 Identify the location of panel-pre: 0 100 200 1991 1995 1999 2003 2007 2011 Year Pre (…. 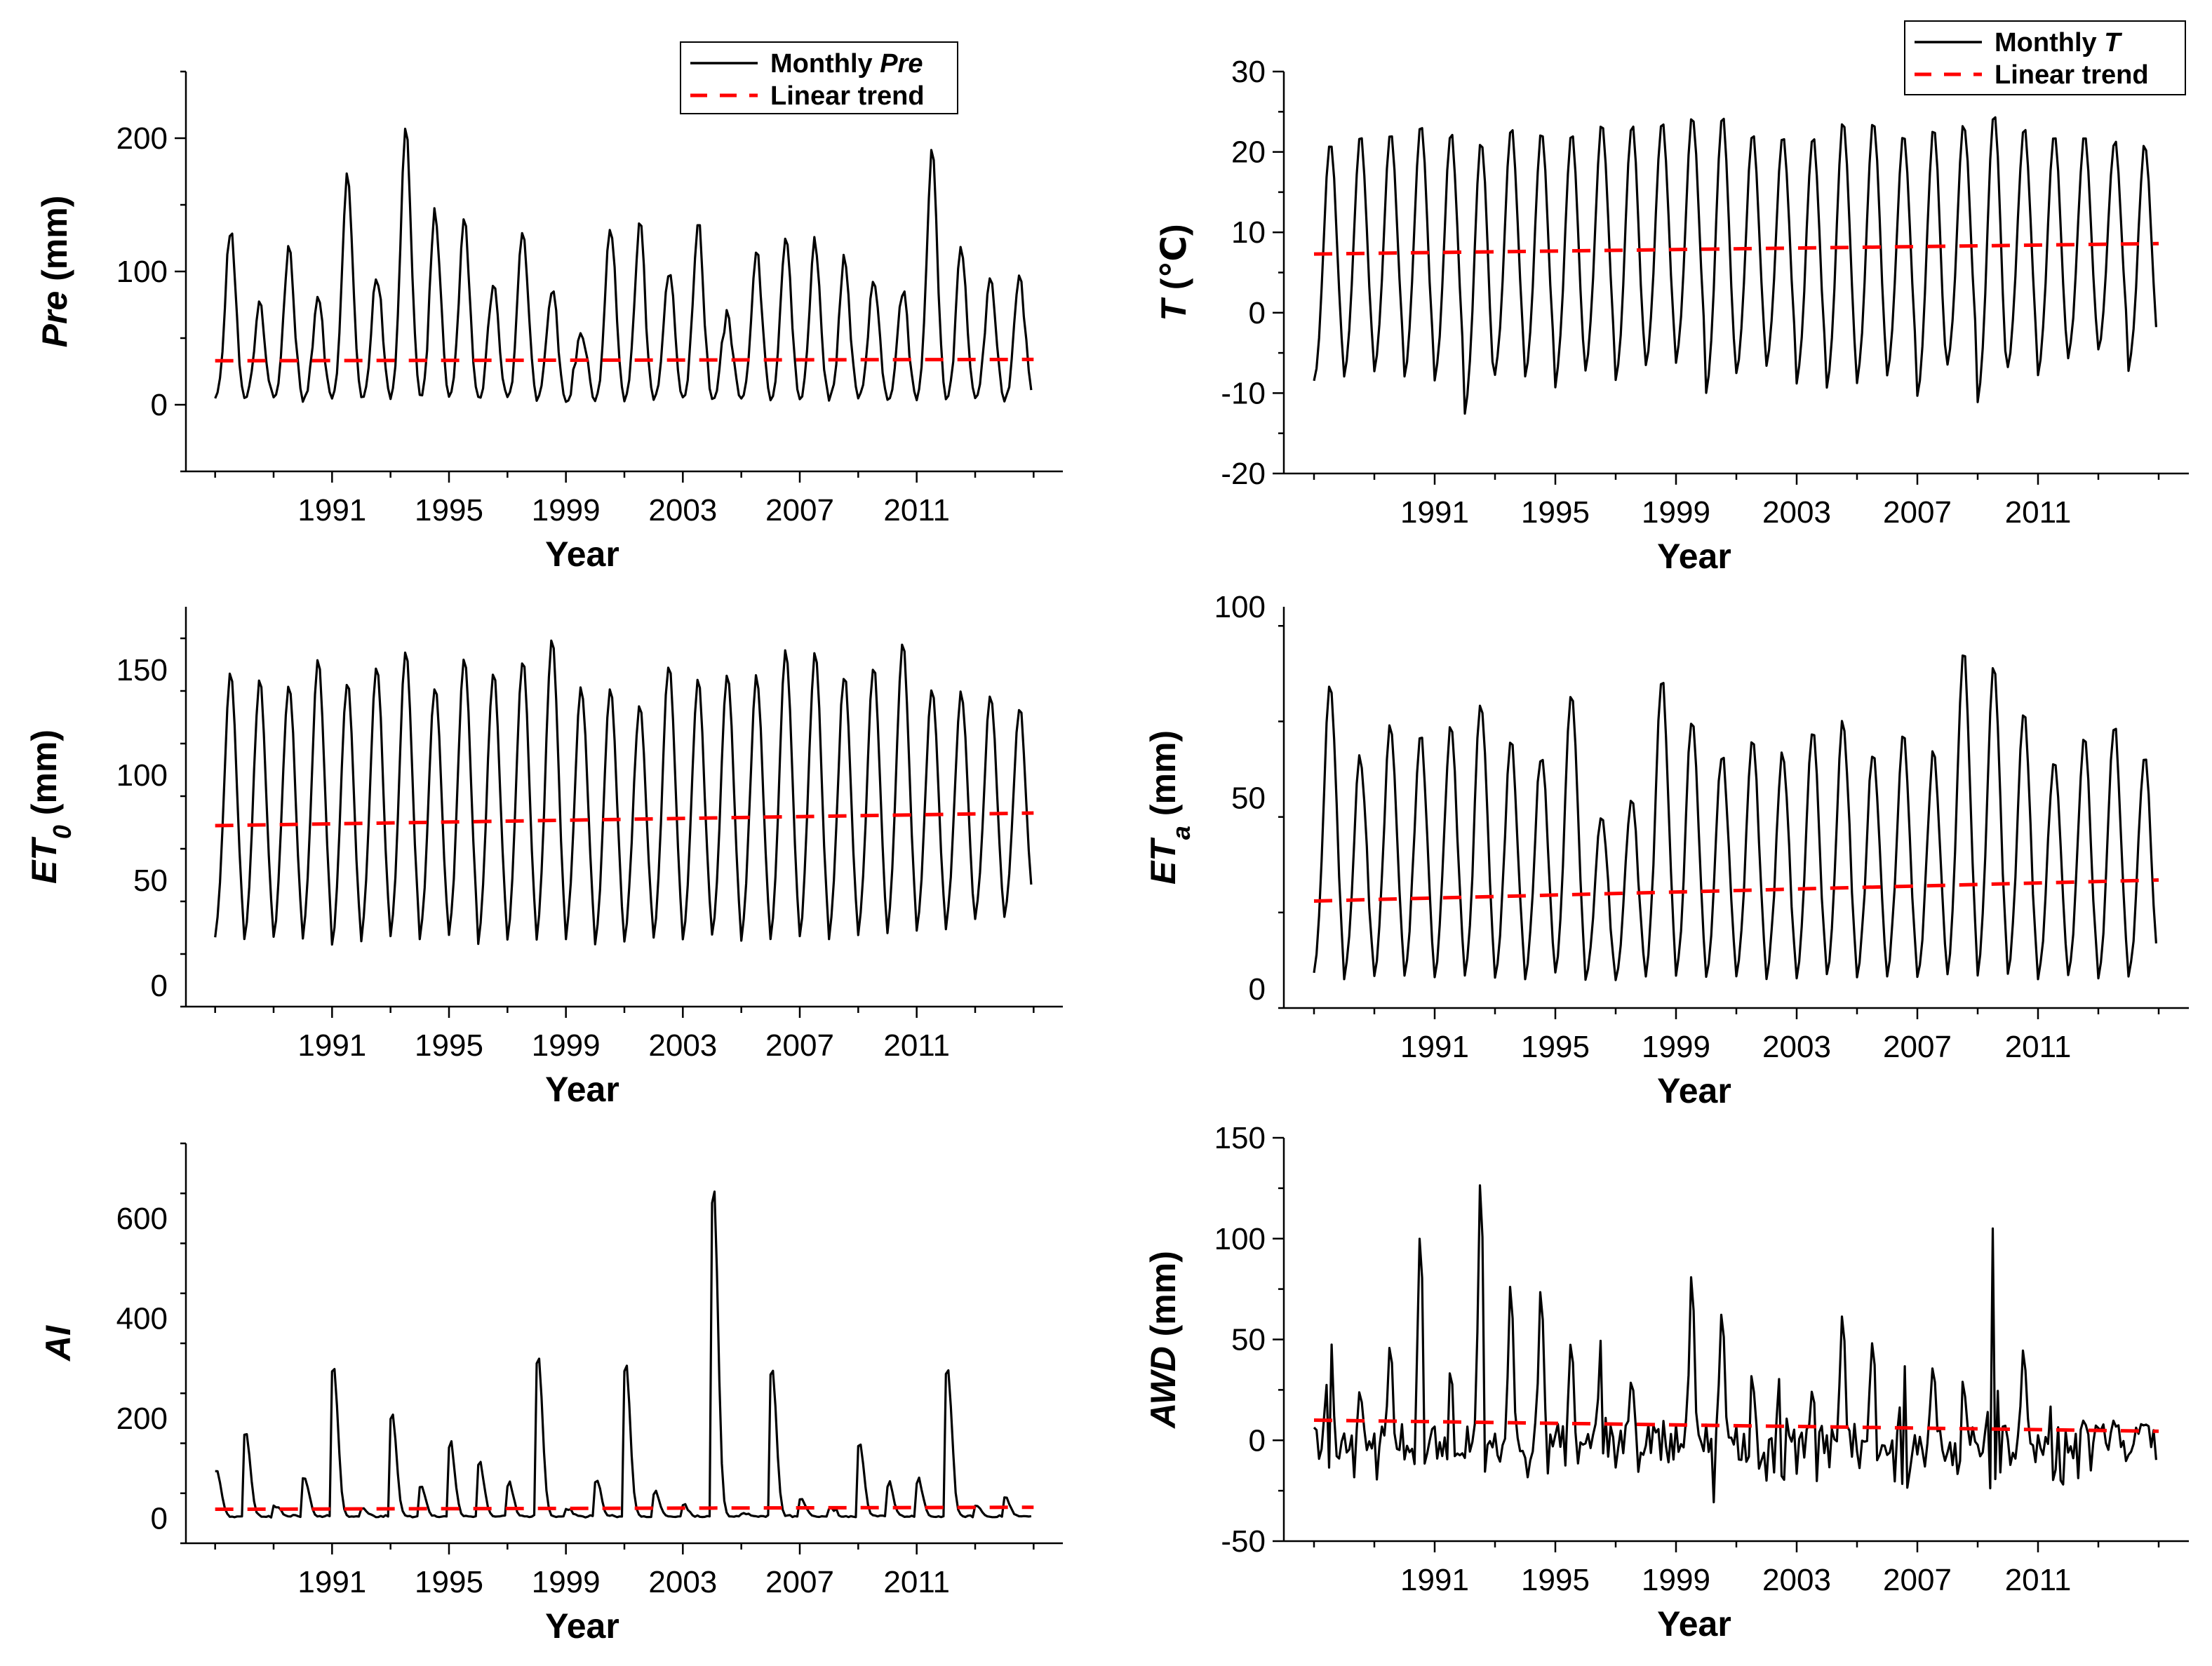
(549, 308).